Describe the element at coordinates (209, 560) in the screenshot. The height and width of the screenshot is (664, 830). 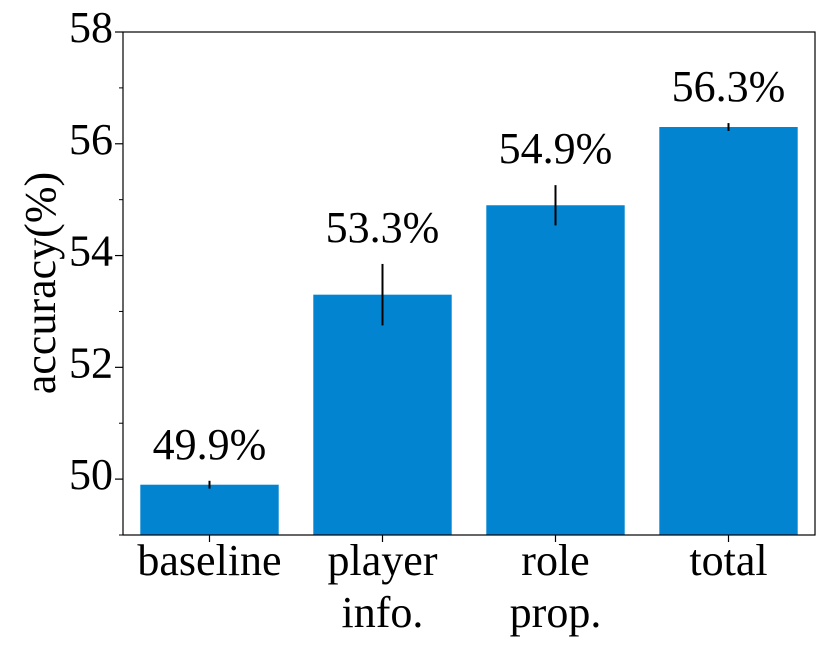
I see `x-tick-label: baseline` at that location.